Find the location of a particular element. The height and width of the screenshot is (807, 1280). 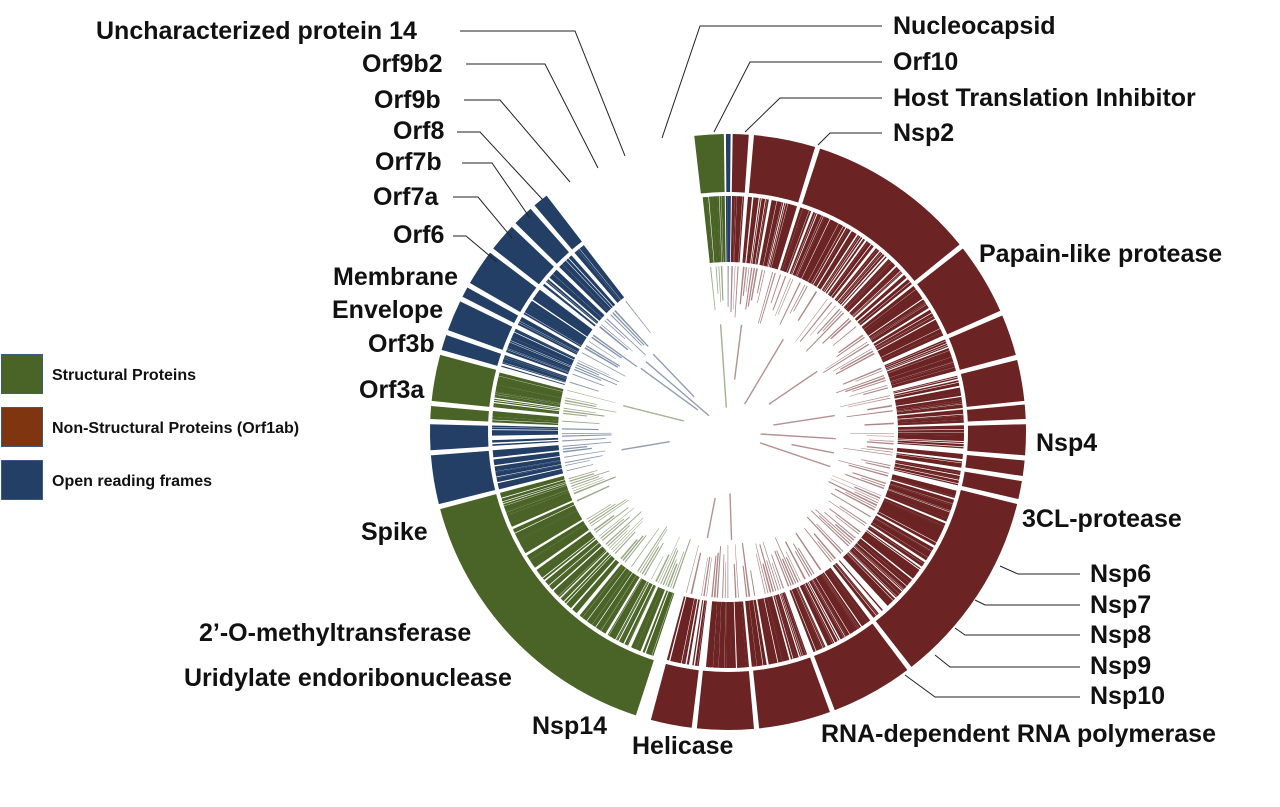

label-orf7a: Orf7a is located at coordinates (406, 197).